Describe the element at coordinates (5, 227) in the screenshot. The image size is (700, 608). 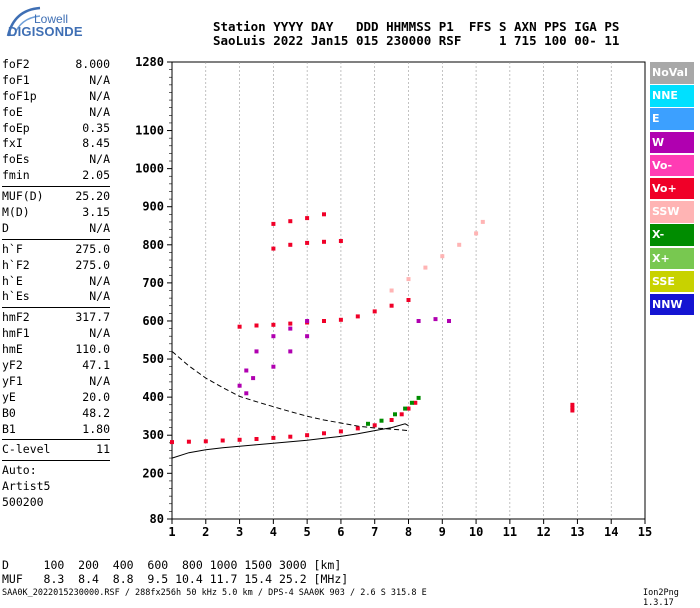
I see `param-name: D` at that location.